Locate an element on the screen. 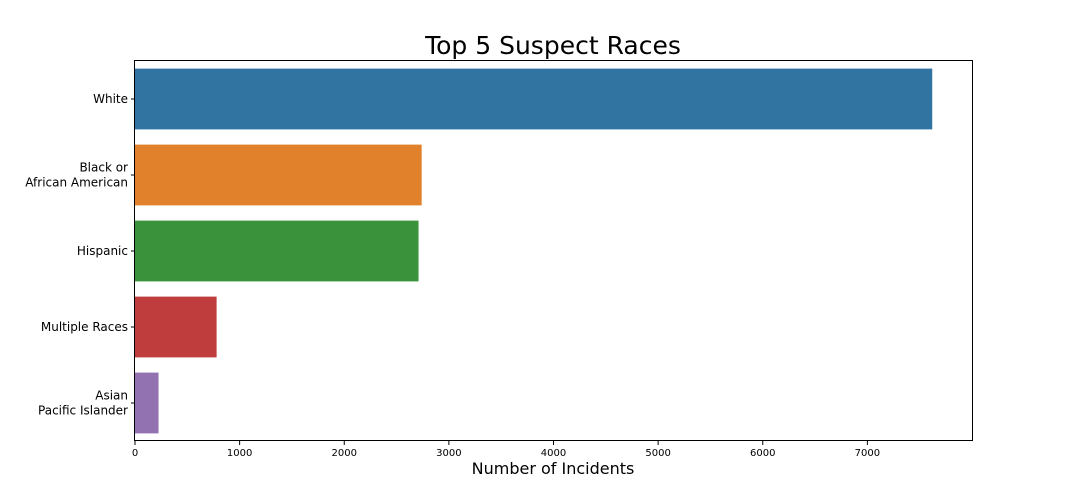 The height and width of the screenshot is (504, 1080). x-tick-label-3: 3000 is located at coordinates (448, 453).